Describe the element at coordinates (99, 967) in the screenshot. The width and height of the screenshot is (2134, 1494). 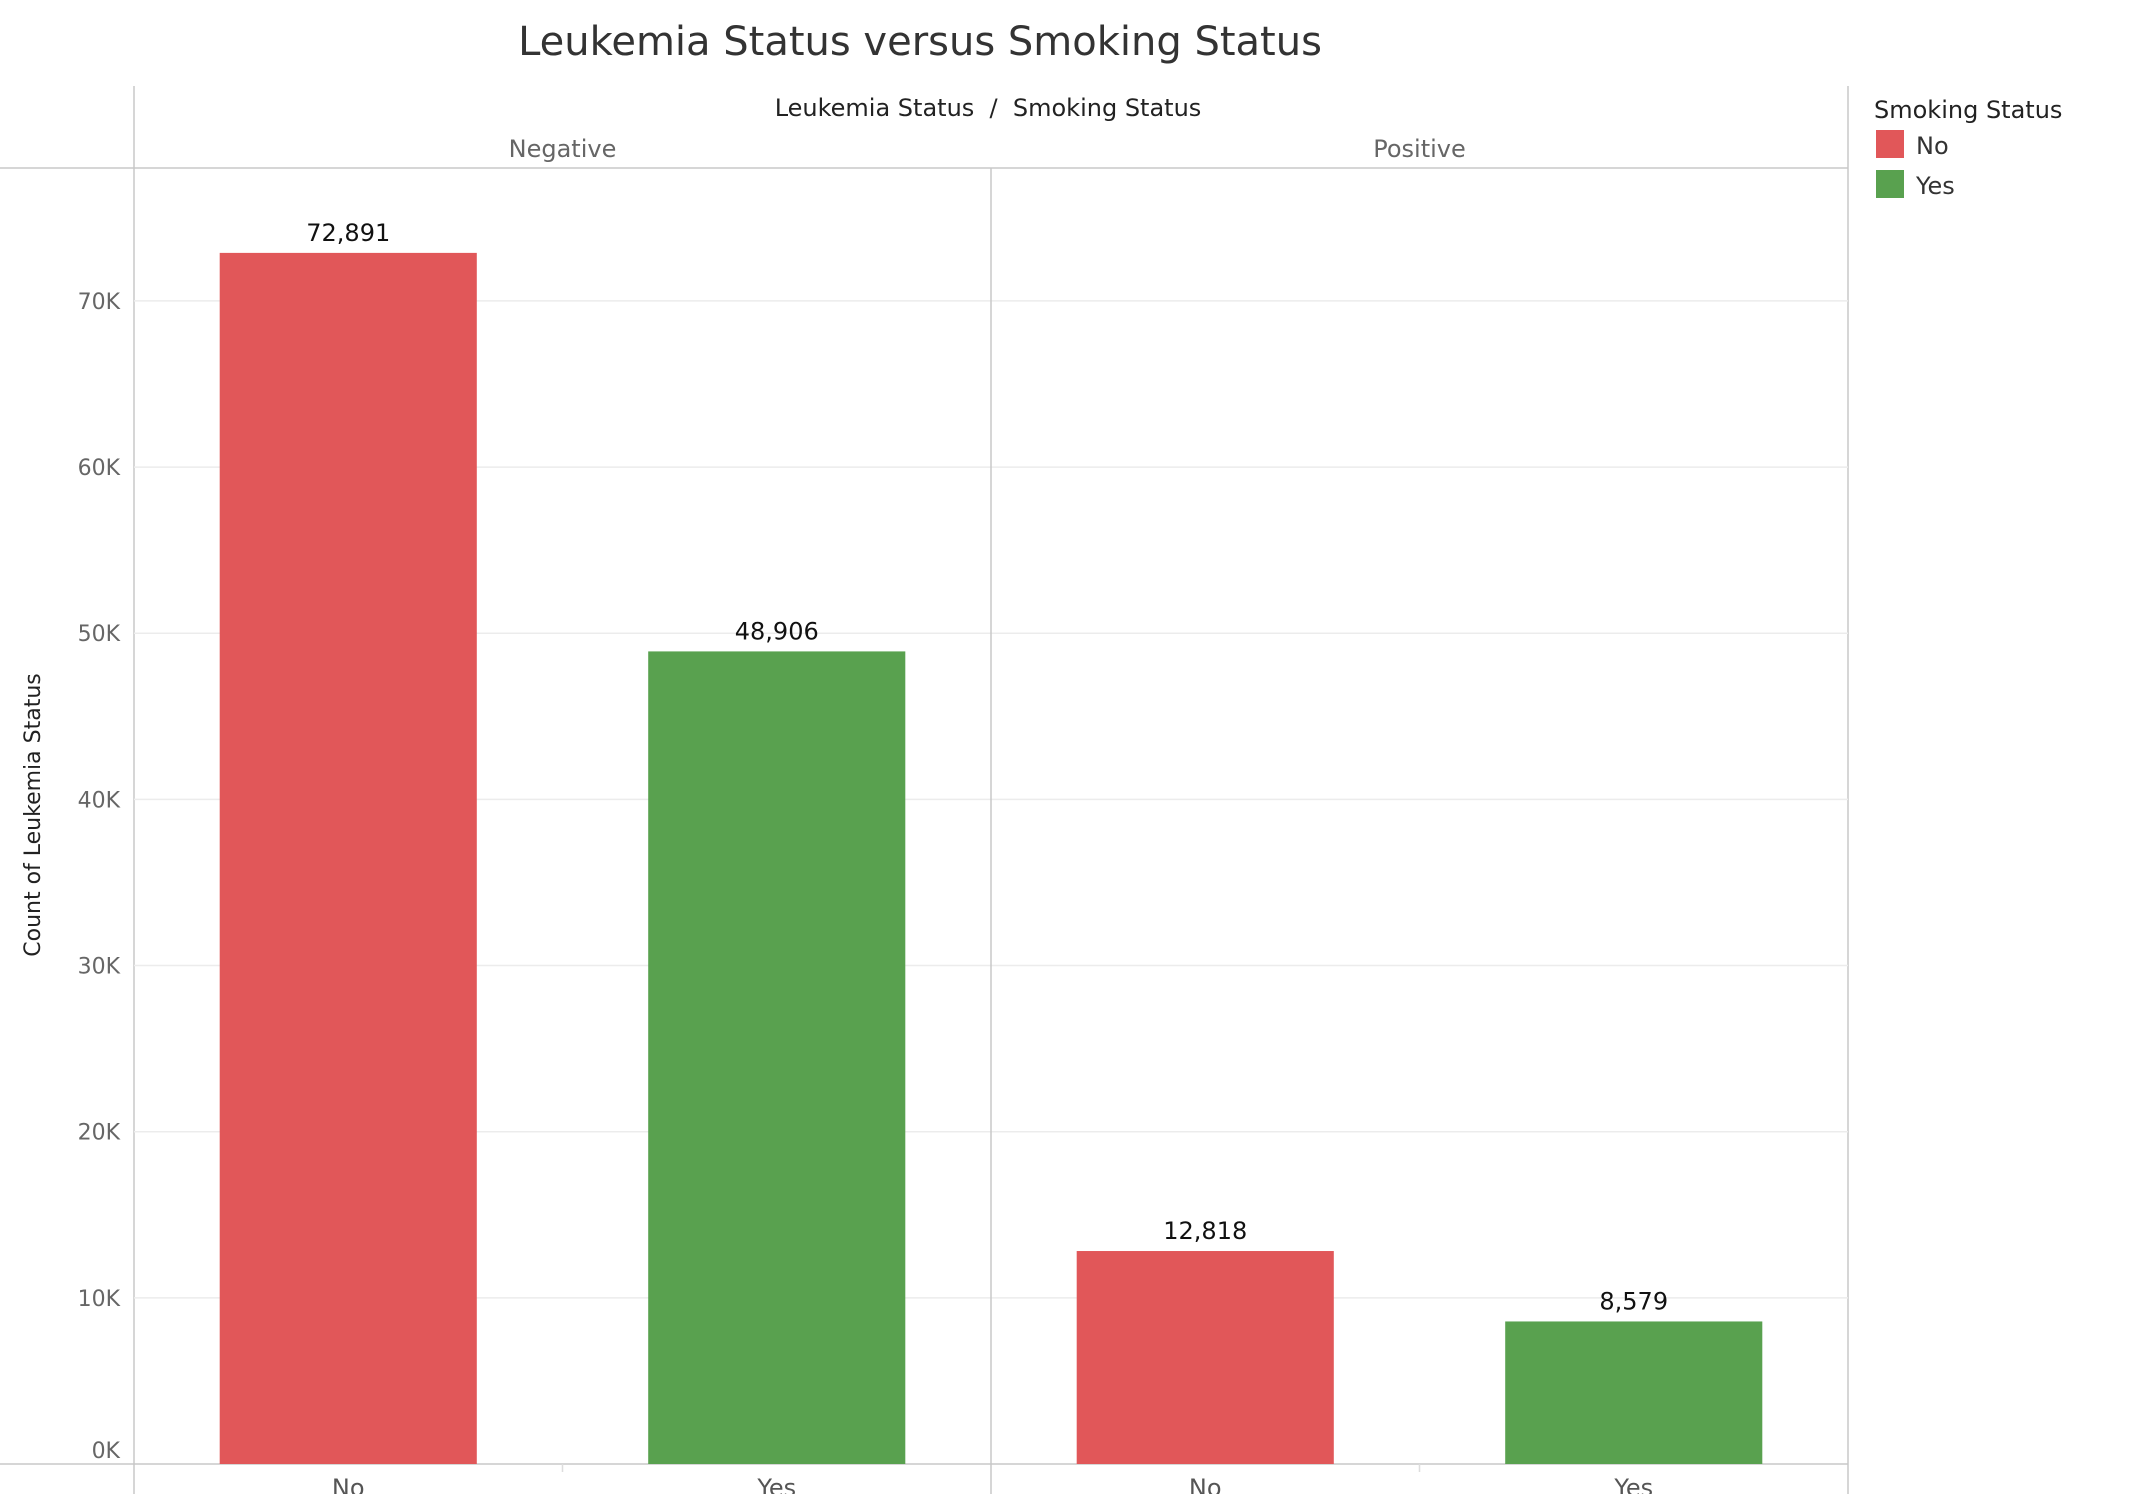
I see `y-tick-label: 30K` at that location.